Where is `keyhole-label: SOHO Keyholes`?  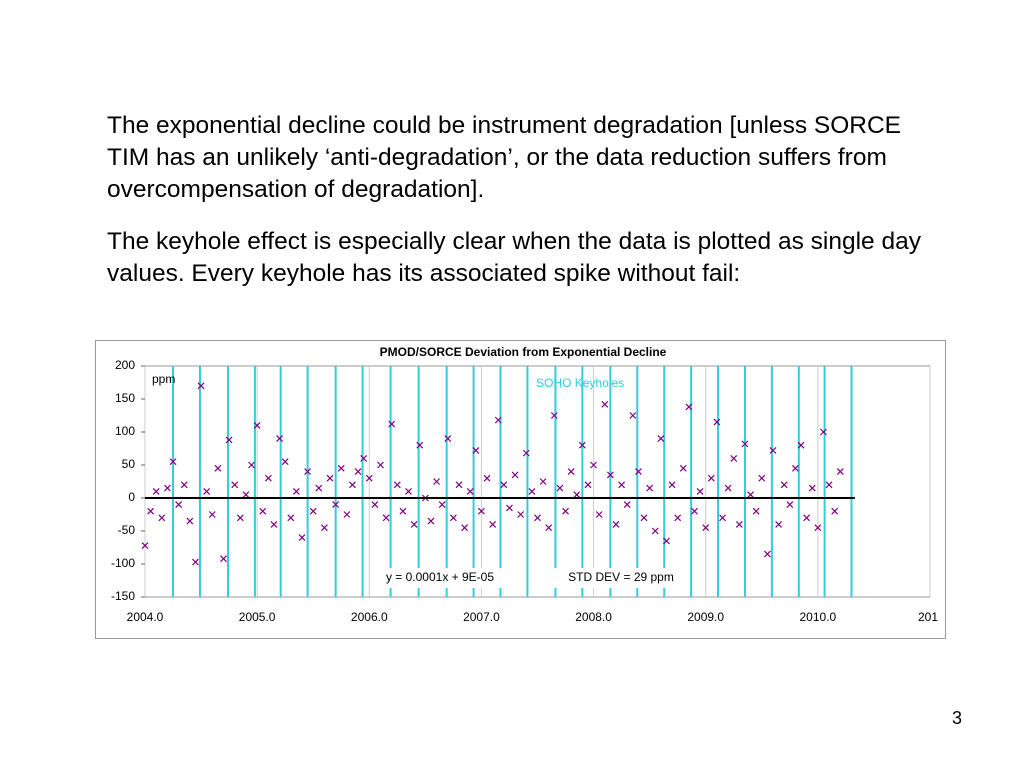
keyhole-label: SOHO Keyholes is located at coordinates (580, 383).